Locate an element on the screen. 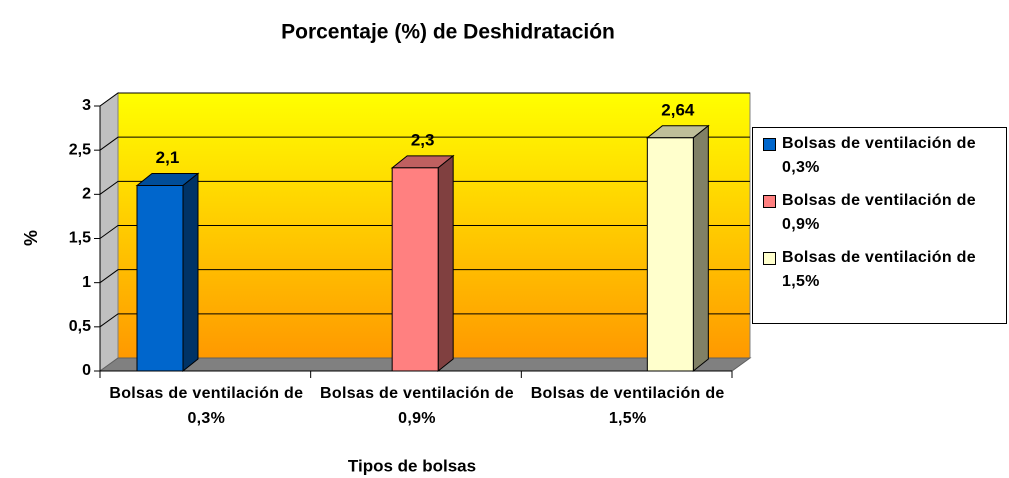  legend-item: Bolsas de ventilación de 1,5% is located at coordinates (882, 270).